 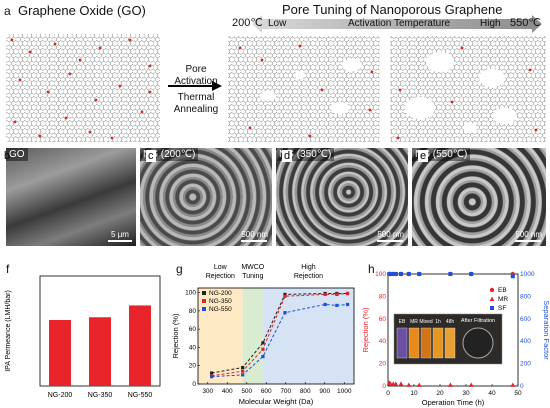 What do you see at coordinates (525, 364) in the screenshot?
I see `y2-tick-label: 200` at bounding box center [525, 364].